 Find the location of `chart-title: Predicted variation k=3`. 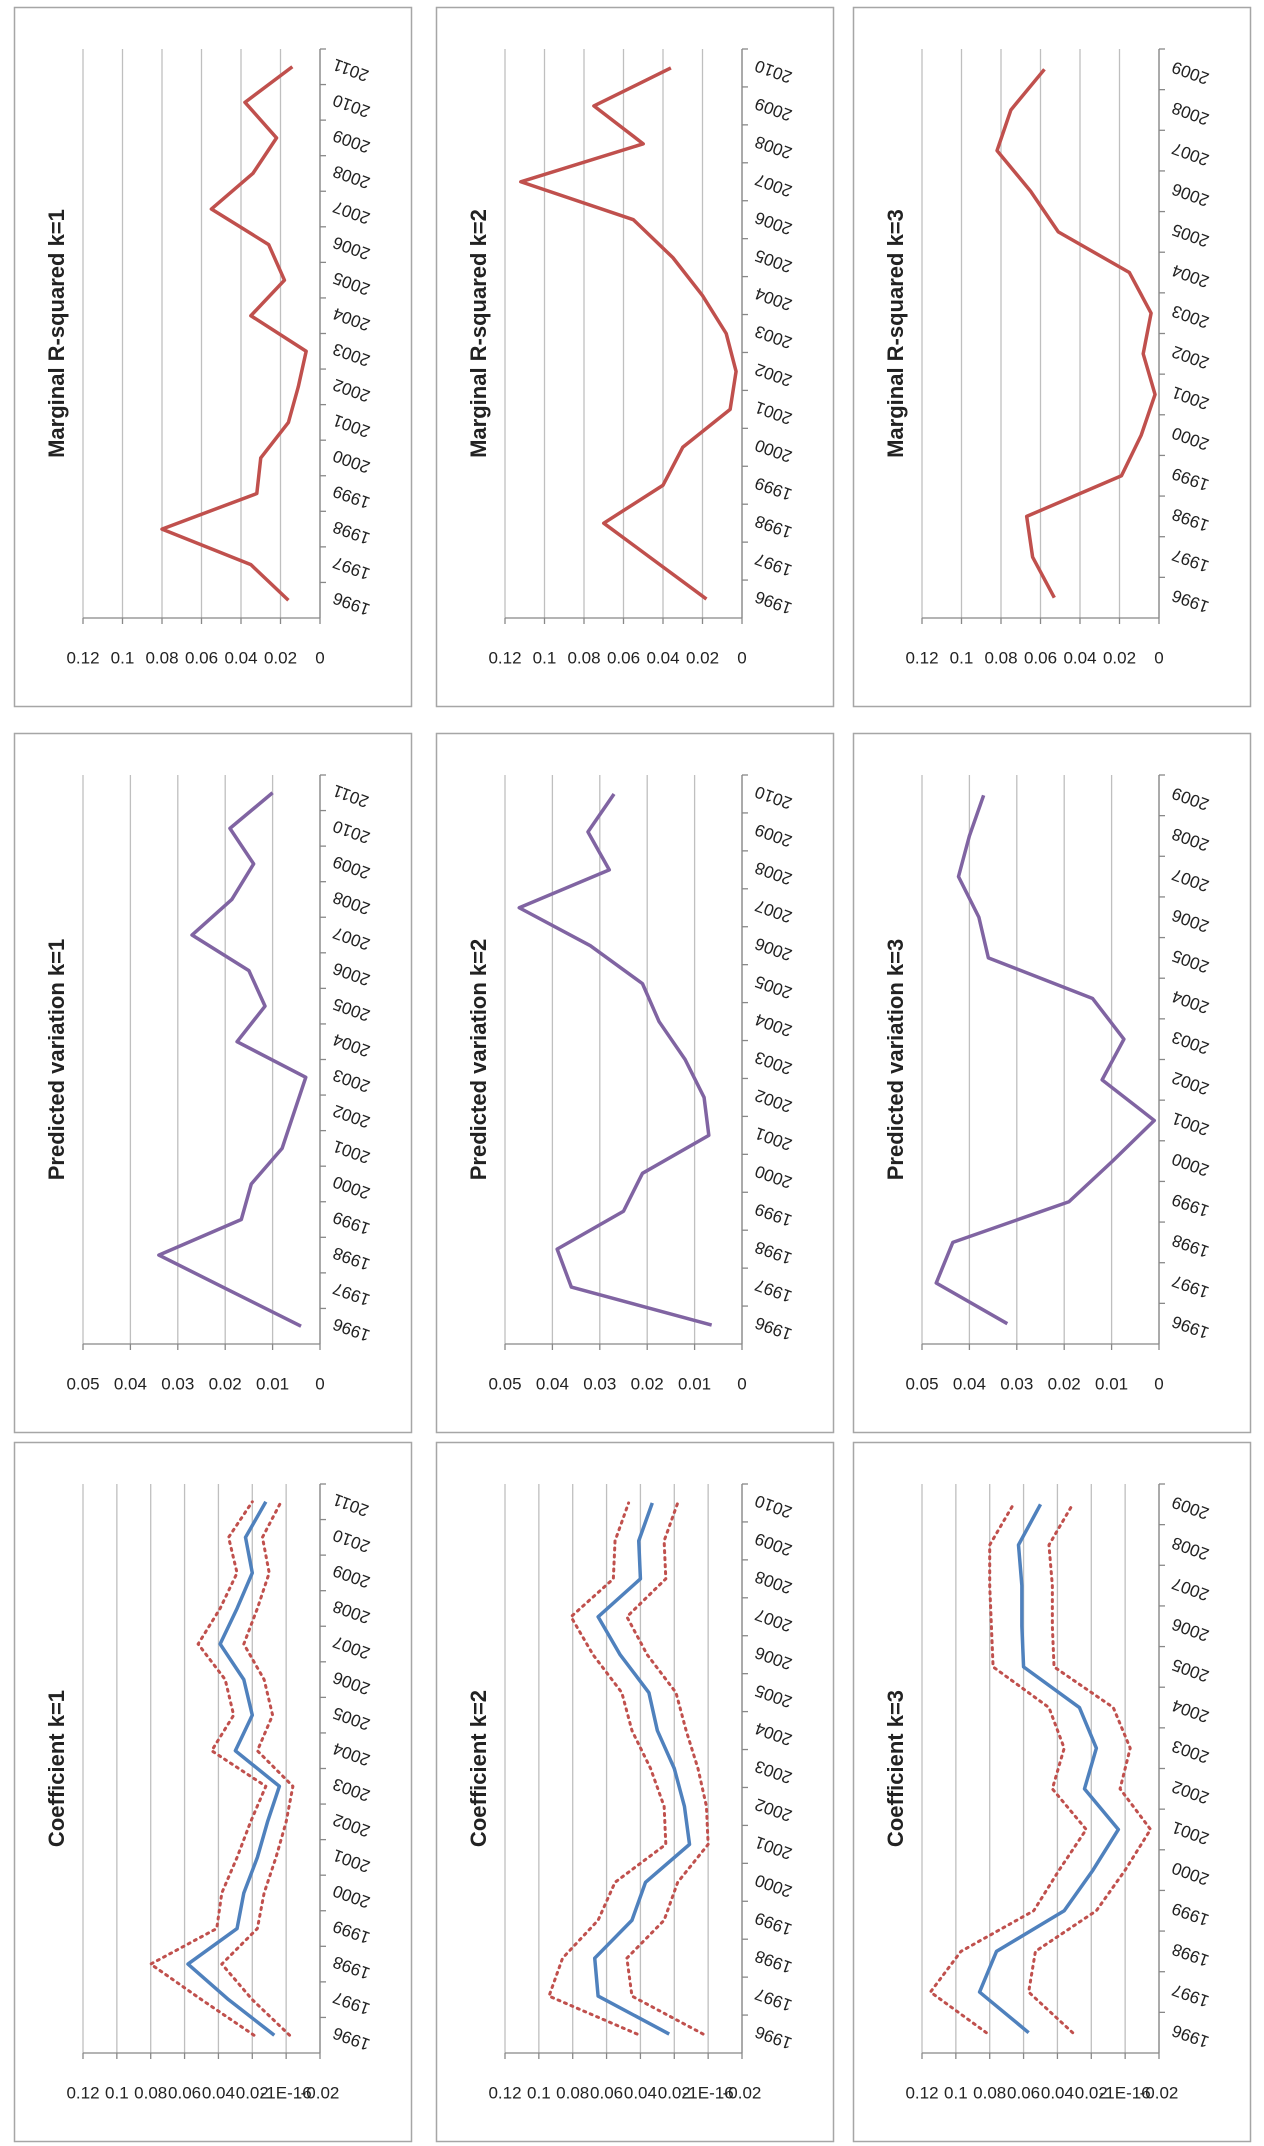

chart-title: Predicted variation k=3 is located at coordinates (895, 1060).